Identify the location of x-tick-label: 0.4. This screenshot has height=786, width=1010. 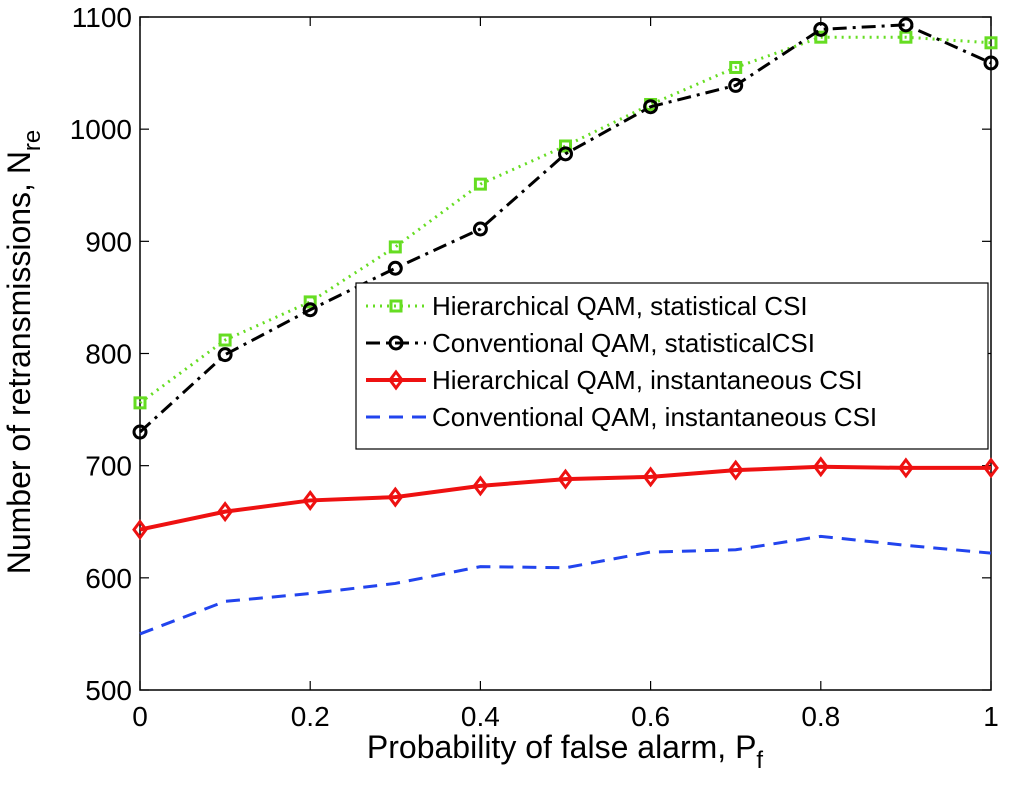
(480, 716).